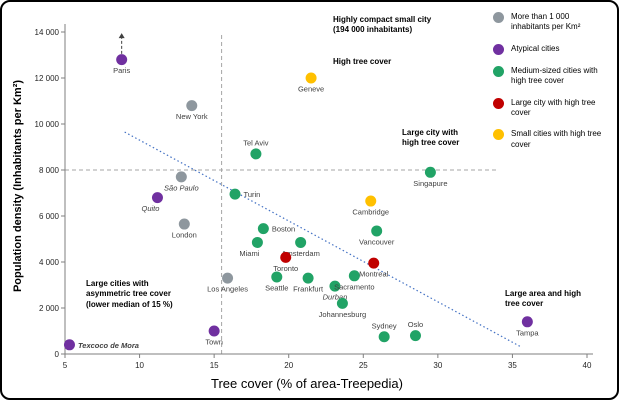  What do you see at coordinates (214, 331) in the screenshot?
I see `data-point-town` at bounding box center [214, 331].